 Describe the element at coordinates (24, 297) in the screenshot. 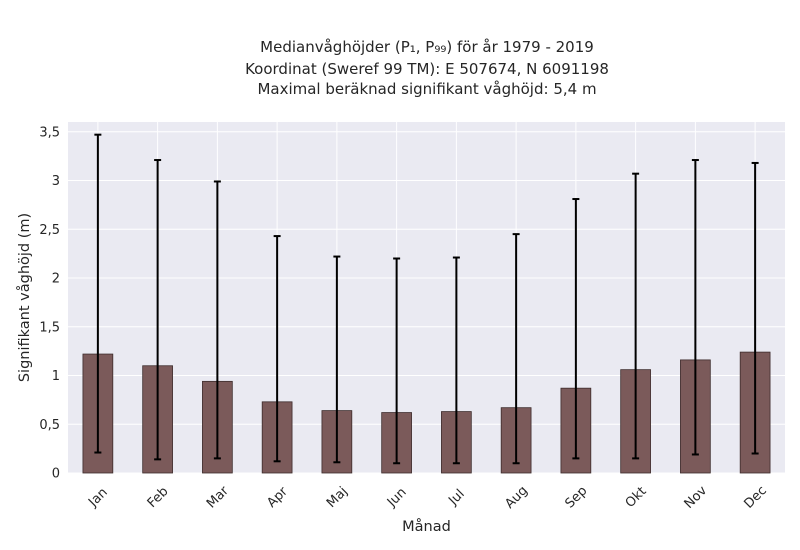

I see `y-axis-label: Signifikant våghöjd (m)` at that location.